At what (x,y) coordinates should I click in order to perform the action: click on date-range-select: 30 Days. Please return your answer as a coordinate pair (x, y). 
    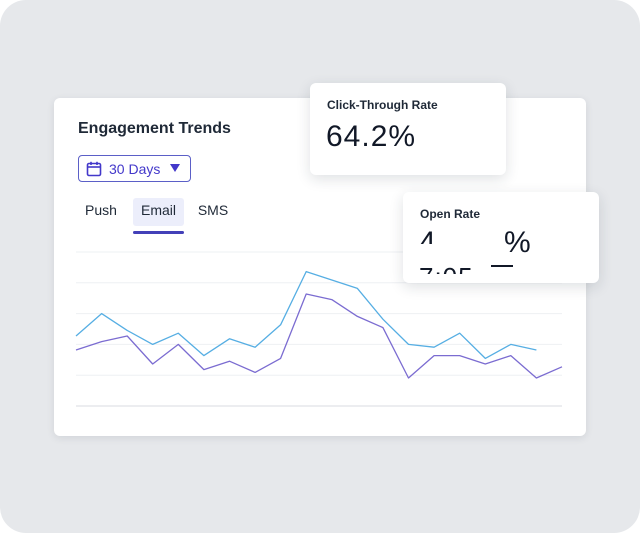
    Looking at the image, I should click on (134, 168).